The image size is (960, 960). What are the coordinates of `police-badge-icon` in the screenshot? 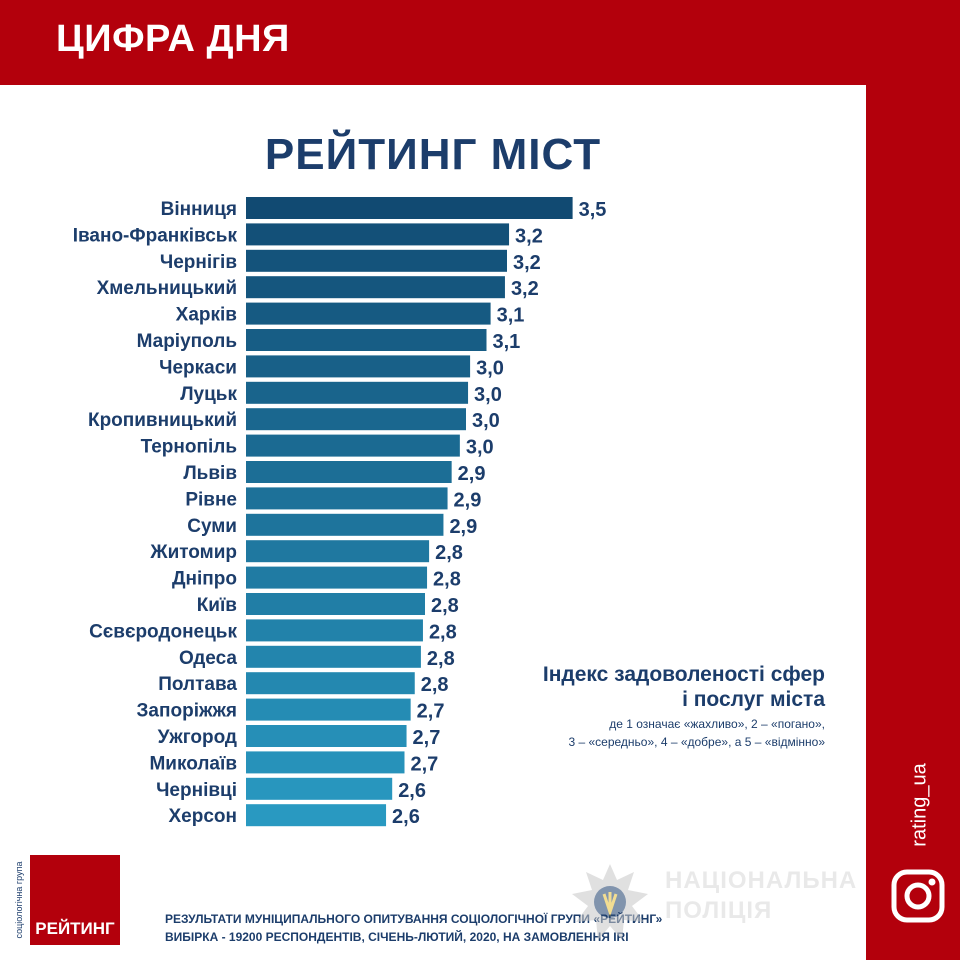 It's located at (610, 902).